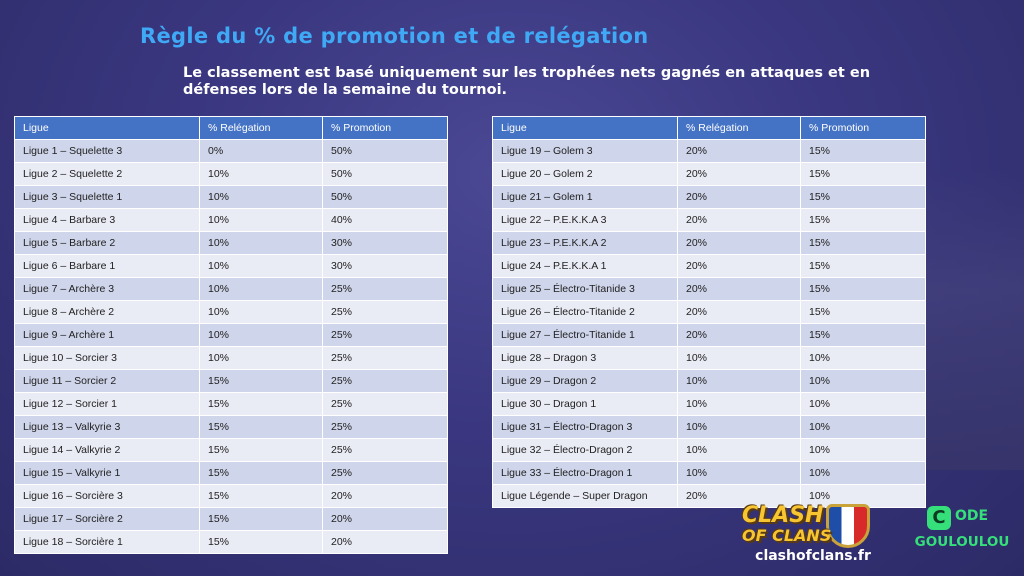 The width and height of the screenshot is (1024, 576). I want to click on table-row: Ligue 26 – Électro-Titanide 2 20% 15%, so click(709, 312).